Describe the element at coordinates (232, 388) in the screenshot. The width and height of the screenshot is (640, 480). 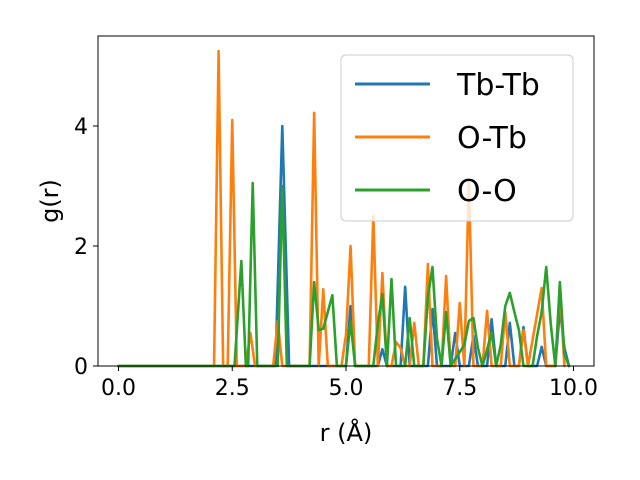
I see `x-tick-label: 2.5` at that location.